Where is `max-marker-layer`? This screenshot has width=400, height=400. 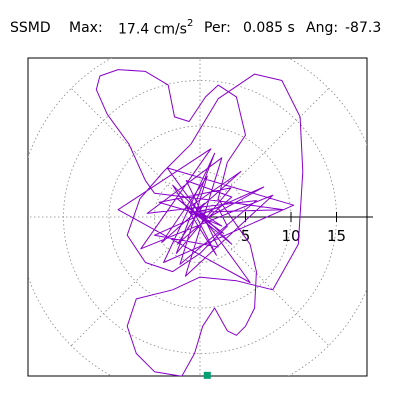
max-marker-layer is located at coordinates (207, 375).